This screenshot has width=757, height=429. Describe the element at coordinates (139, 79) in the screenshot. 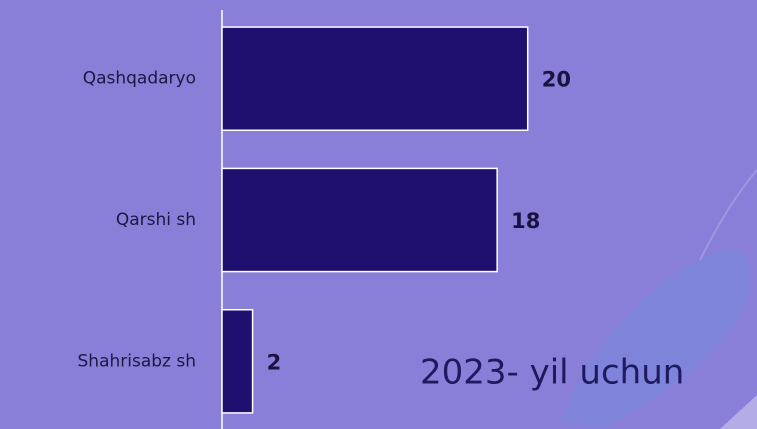

I see `category-label: Qashqadaryo` at that location.